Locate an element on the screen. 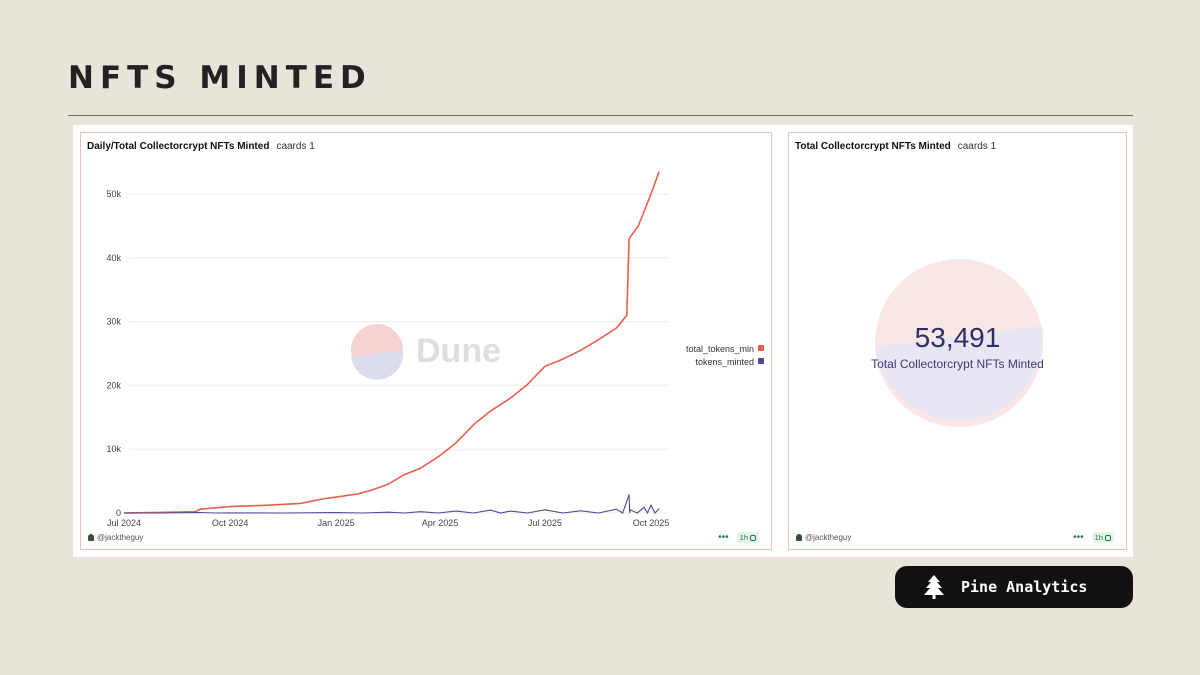  legend-label: total_tokens_min is located at coordinates (720, 349).